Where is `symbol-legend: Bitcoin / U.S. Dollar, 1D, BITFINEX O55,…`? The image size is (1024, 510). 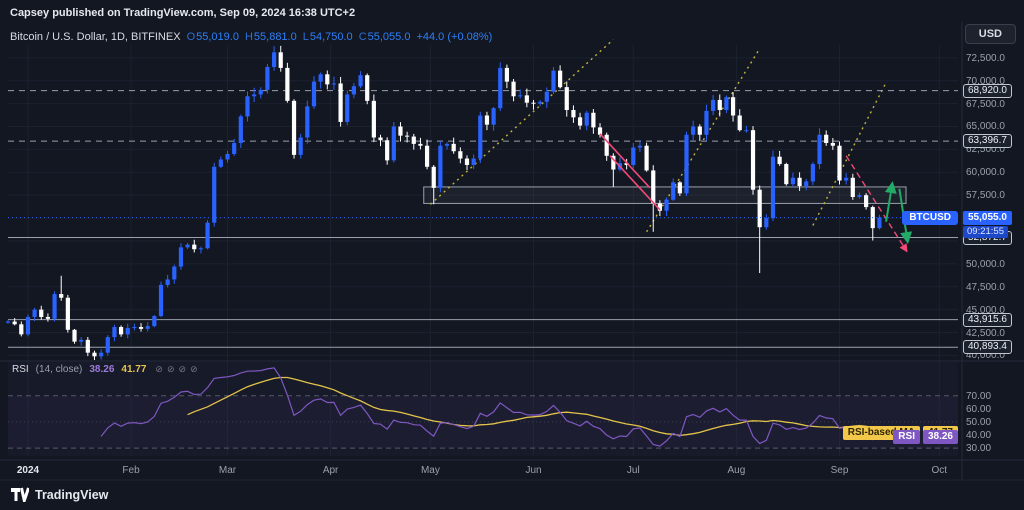
symbol-legend: Bitcoin / U.S. Dollar, 1D, BITFINEX O55,… is located at coordinates (251, 37).